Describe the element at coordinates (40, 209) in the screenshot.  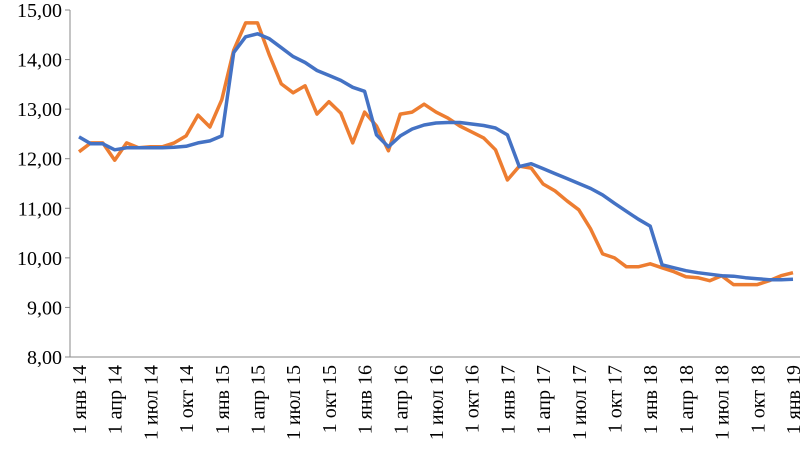
I see `y-tick-label: 11,00` at that location.